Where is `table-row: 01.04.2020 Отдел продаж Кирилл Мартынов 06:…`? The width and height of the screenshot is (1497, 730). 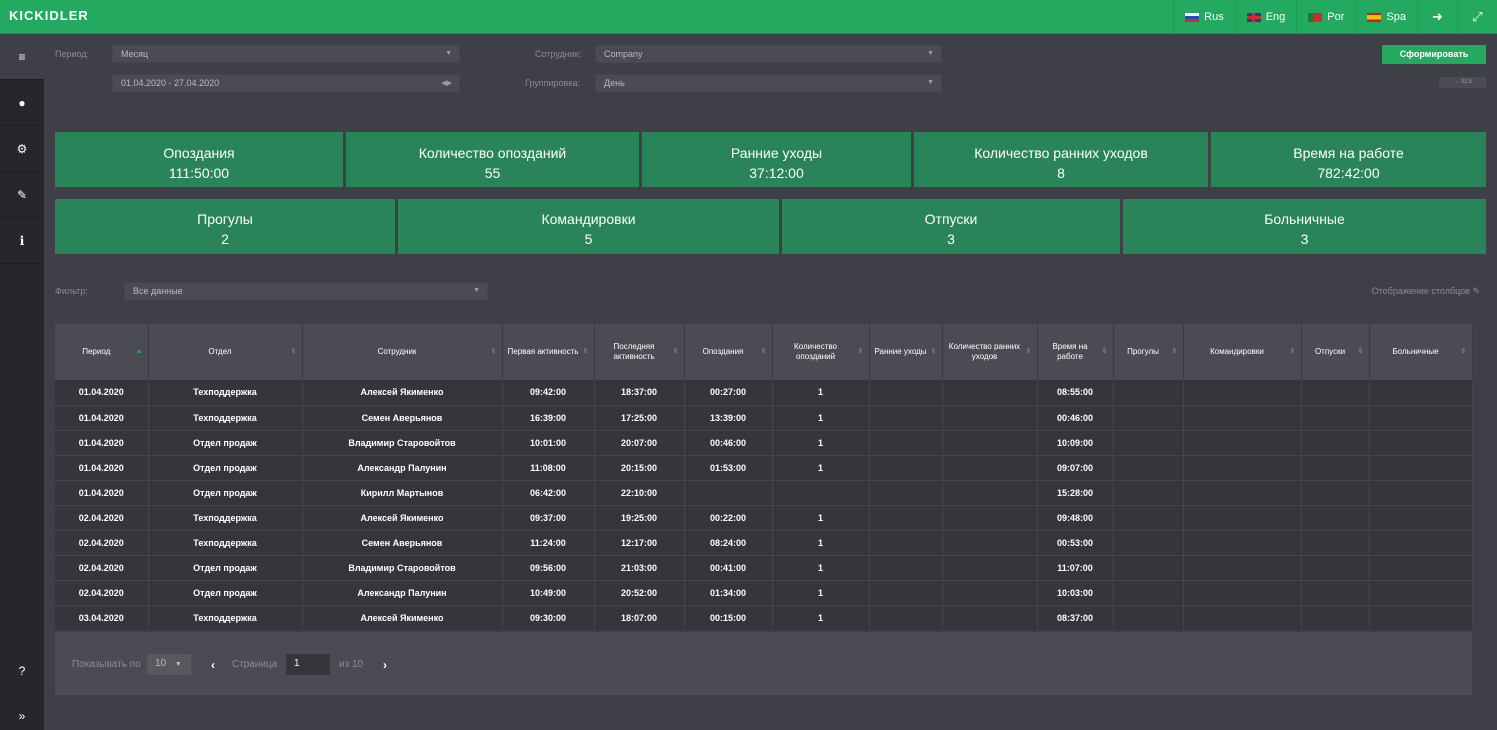
table-row: 01.04.2020 Отдел продаж Кирилл Мартынов 06:… is located at coordinates (764, 492).